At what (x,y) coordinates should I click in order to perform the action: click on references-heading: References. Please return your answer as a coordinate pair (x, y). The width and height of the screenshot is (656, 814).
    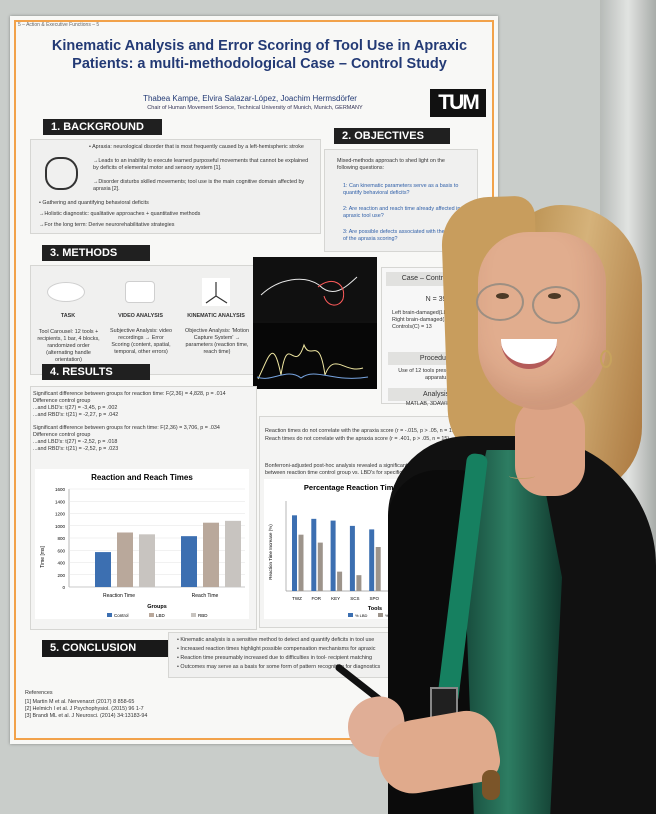
    Looking at the image, I should click on (39, 693).